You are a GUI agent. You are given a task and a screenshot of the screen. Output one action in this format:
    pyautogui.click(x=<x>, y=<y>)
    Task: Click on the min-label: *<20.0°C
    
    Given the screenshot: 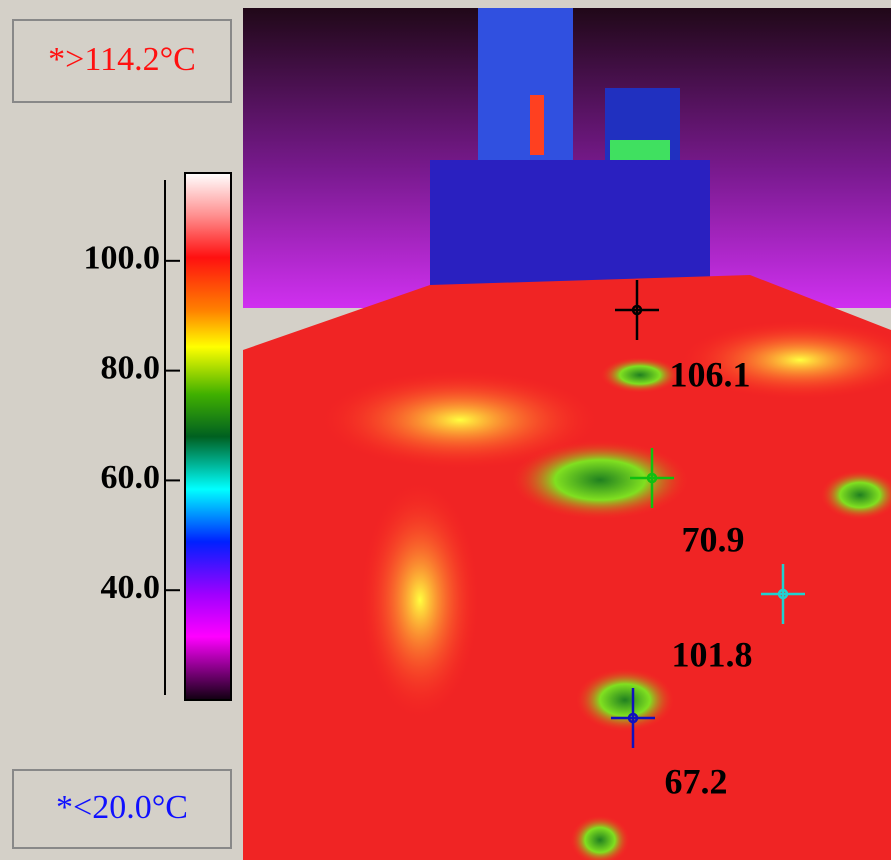 What is the action you would take?
    pyautogui.click(x=122, y=807)
    